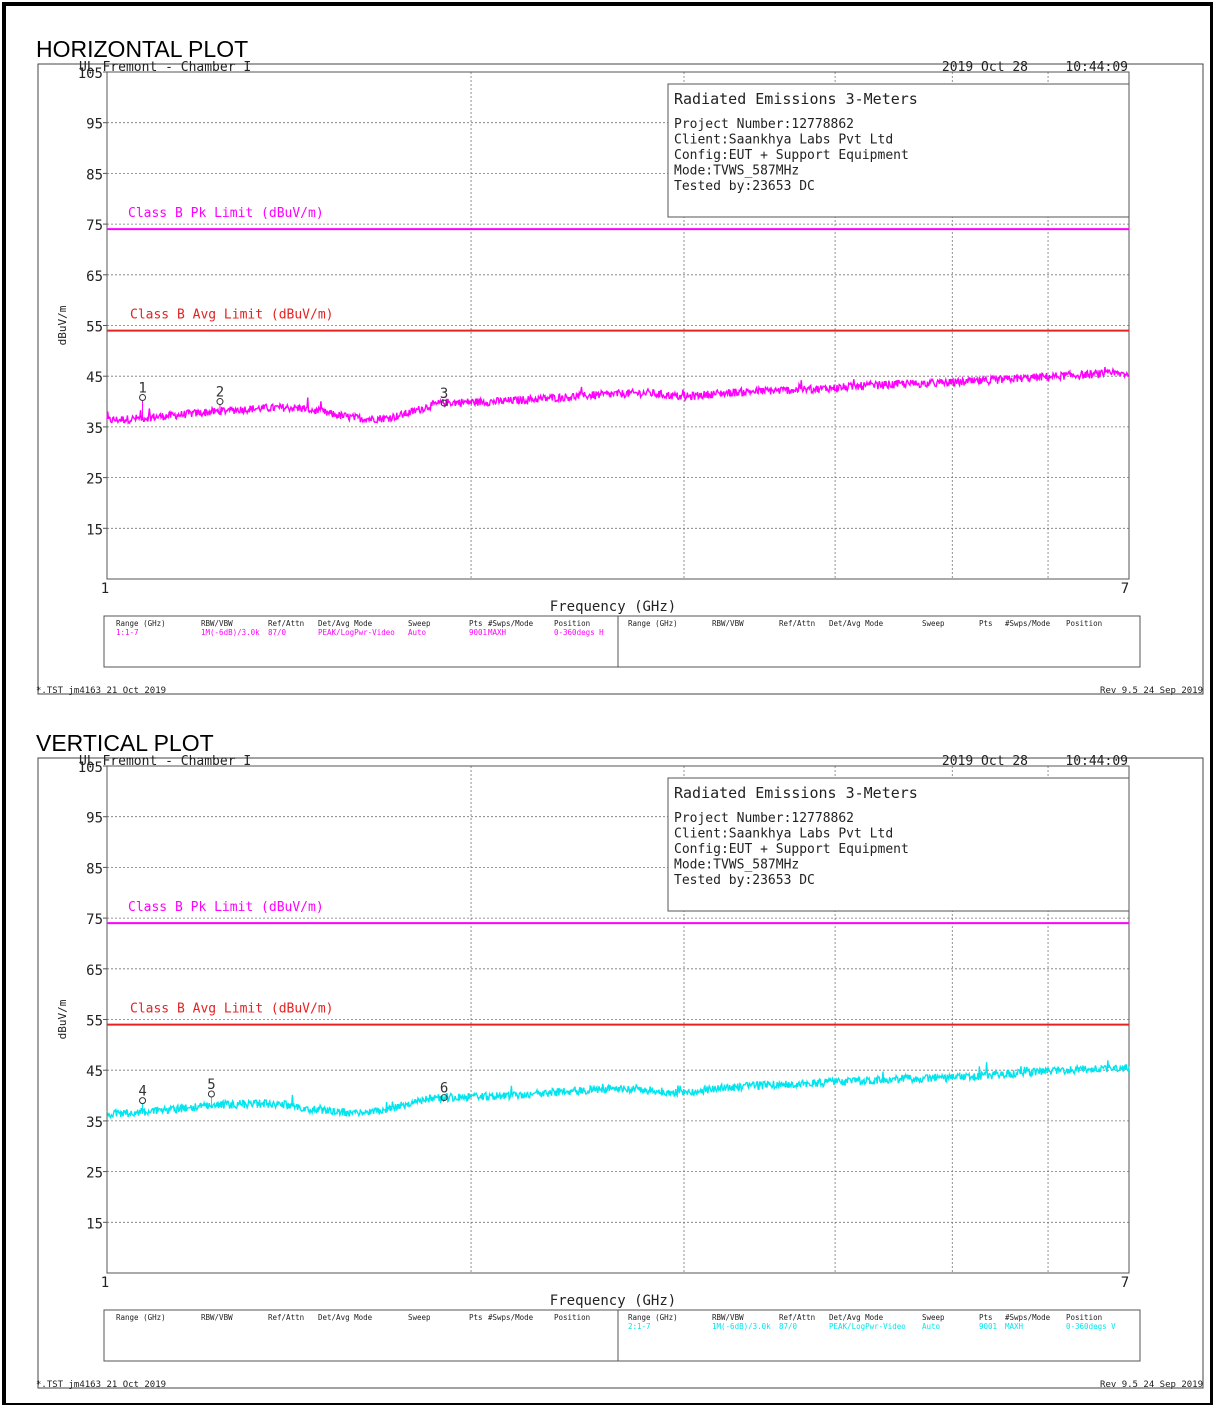 The image size is (1218, 1410). I want to click on marker-label: 3, so click(444, 394).